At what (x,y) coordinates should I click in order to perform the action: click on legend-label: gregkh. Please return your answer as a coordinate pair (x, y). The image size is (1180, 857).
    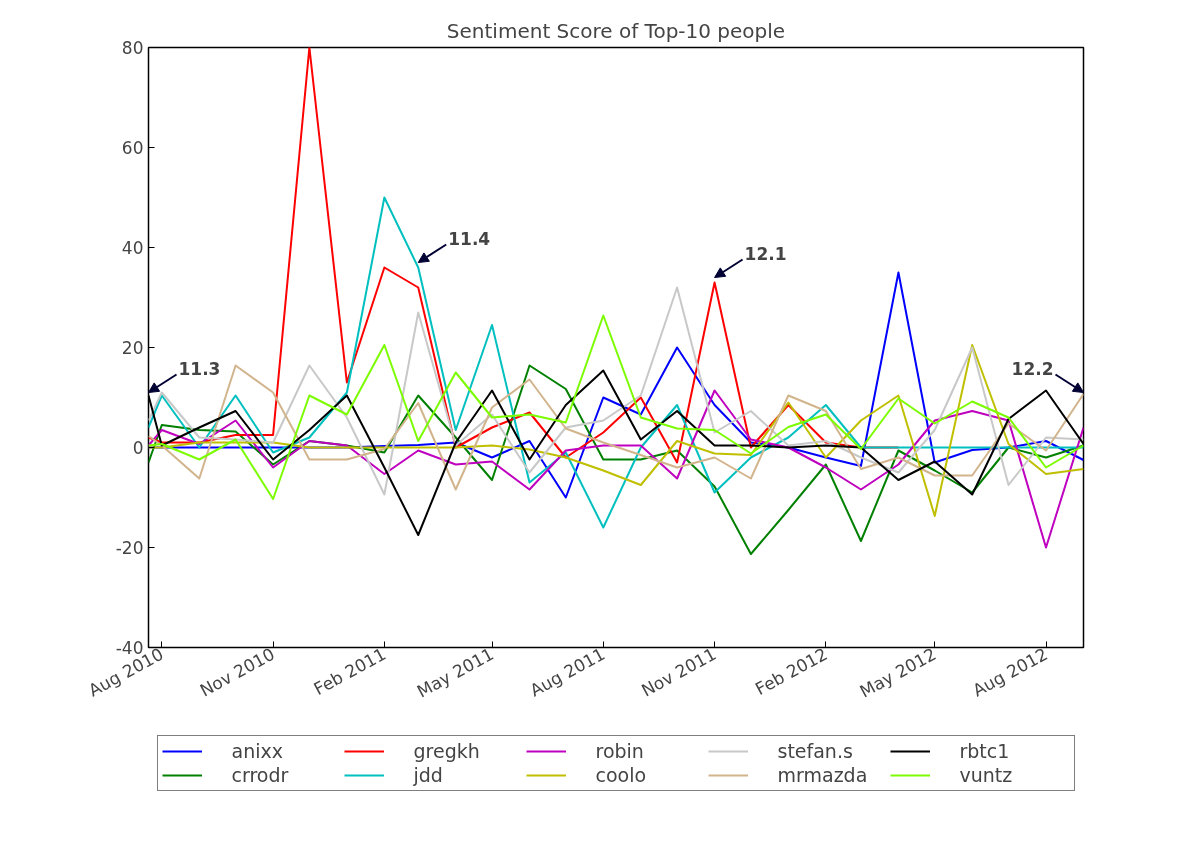
    Looking at the image, I should click on (447, 751).